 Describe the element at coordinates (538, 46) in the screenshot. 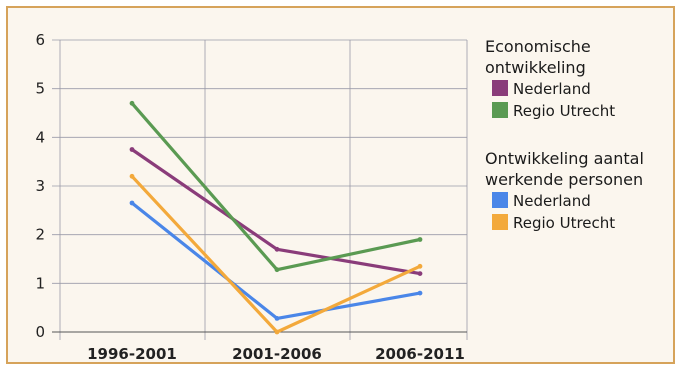

I see `legend-group-title: Economische` at that location.